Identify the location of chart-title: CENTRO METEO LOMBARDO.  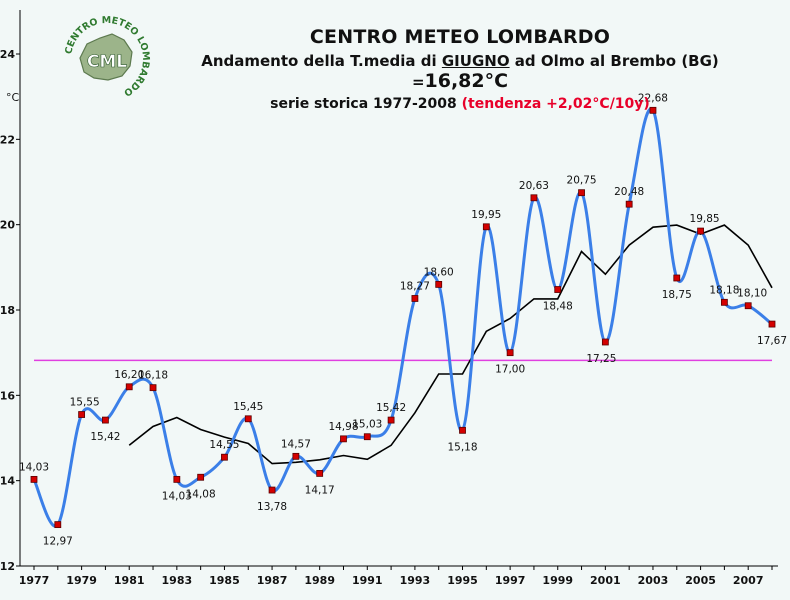
(460, 37).